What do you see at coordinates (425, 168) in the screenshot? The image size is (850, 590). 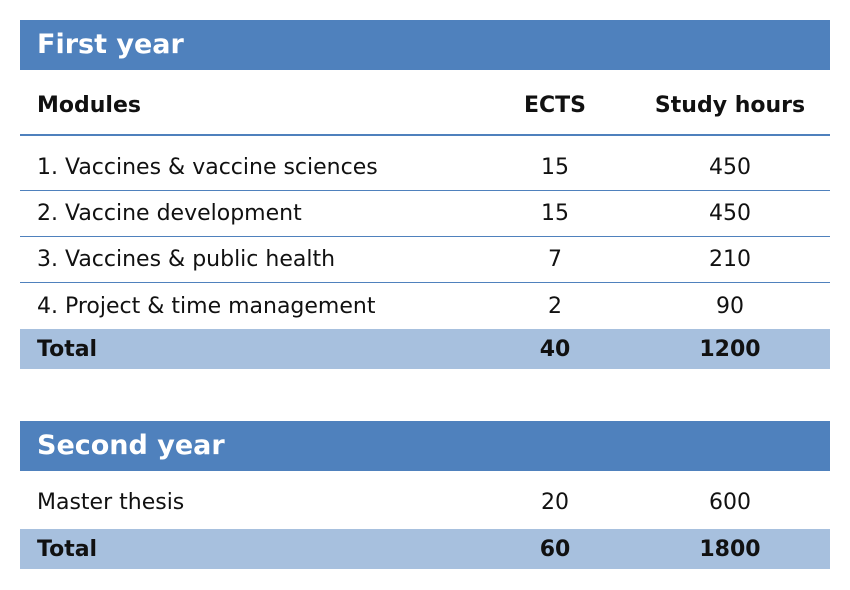 I see `table-row: 1. Vaccines & vaccine sciences 15 450` at bounding box center [425, 168].